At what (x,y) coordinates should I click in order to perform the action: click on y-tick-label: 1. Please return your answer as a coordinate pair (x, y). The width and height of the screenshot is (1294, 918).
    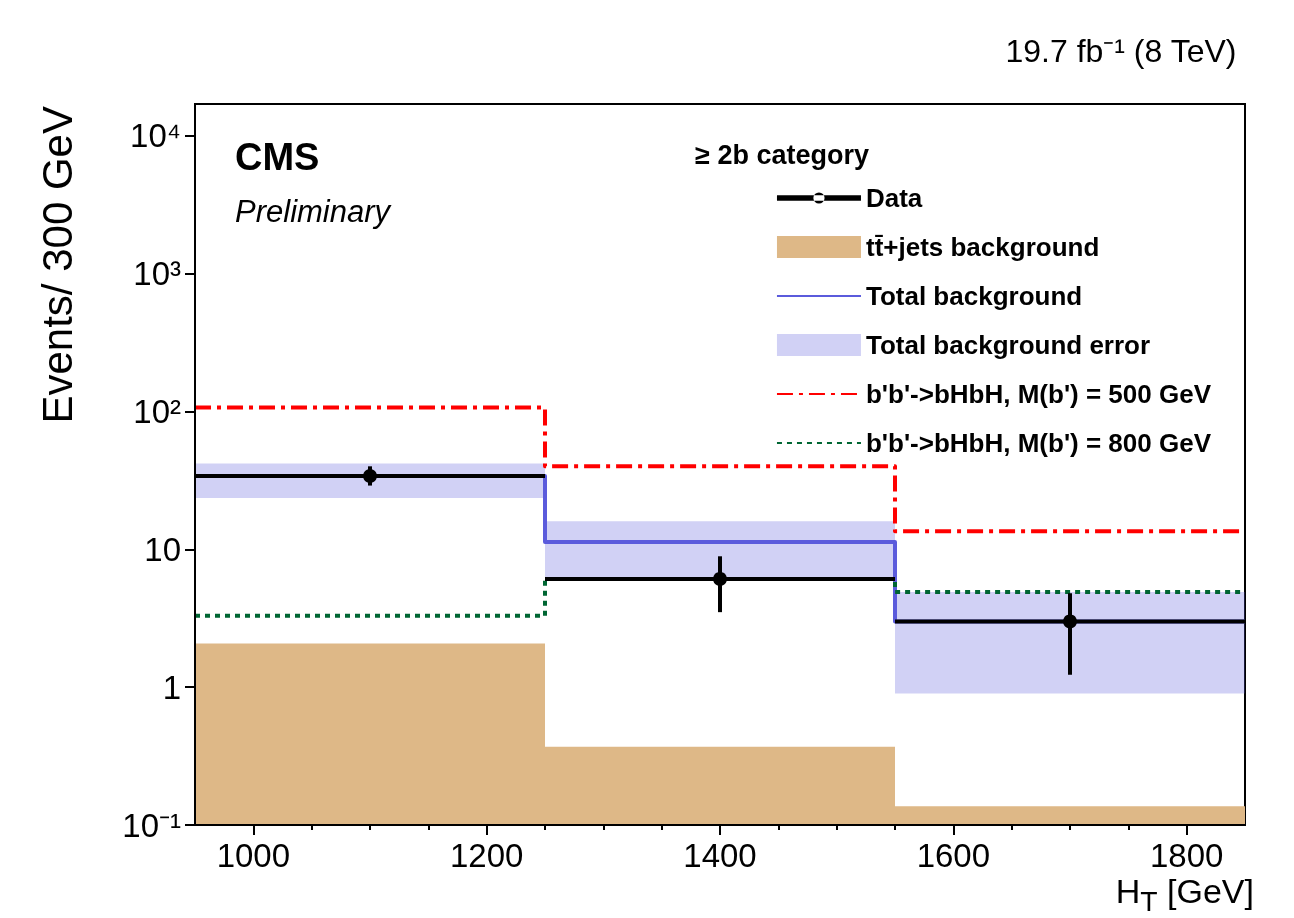
    Looking at the image, I should click on (171, 687).